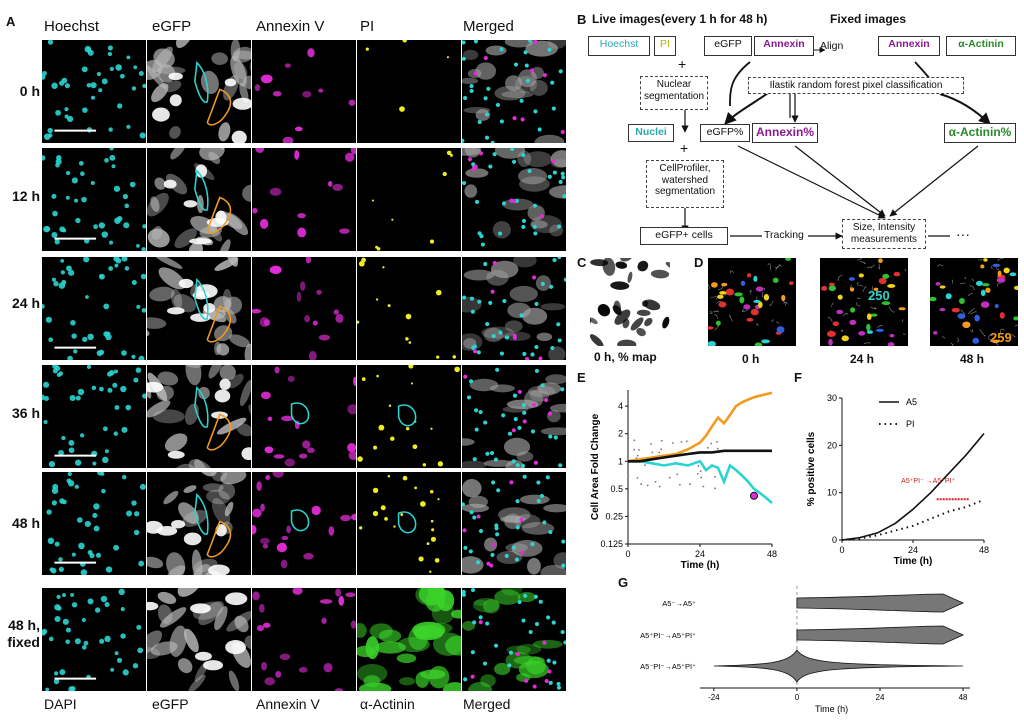  Describe the element at coordinates (94, 91) in the screenshot. I see `micrograph-r0-c0` at that location.